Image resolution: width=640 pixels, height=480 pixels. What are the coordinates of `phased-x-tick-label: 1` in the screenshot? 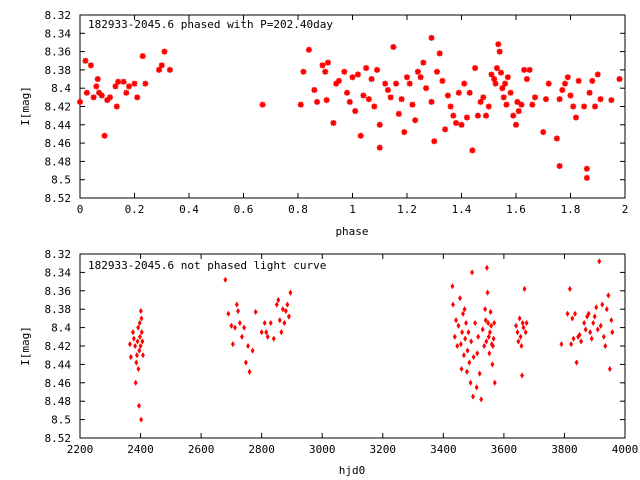 It's located at (352, 209).